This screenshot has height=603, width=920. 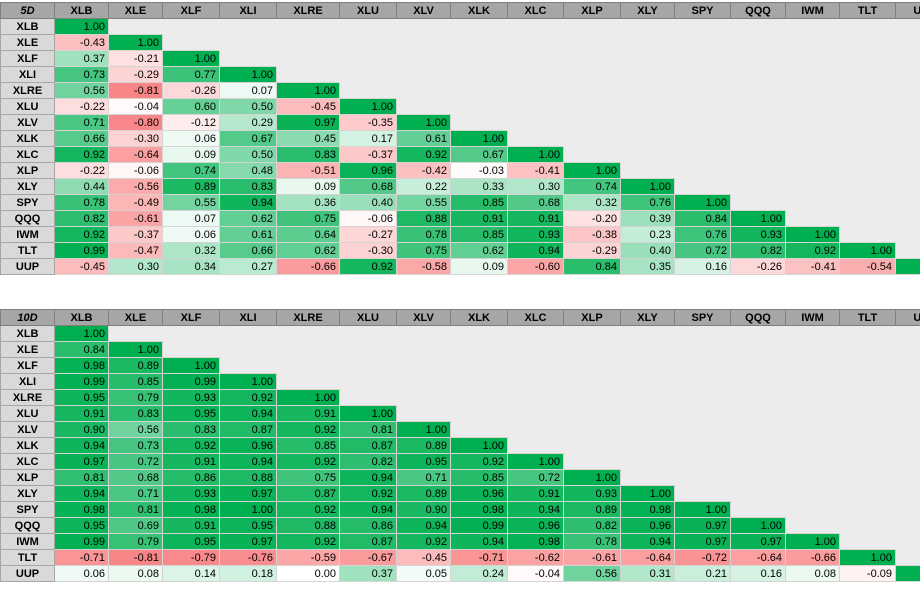 I want to click on correlation-cell: -0.04, so click(x=135, y=106).